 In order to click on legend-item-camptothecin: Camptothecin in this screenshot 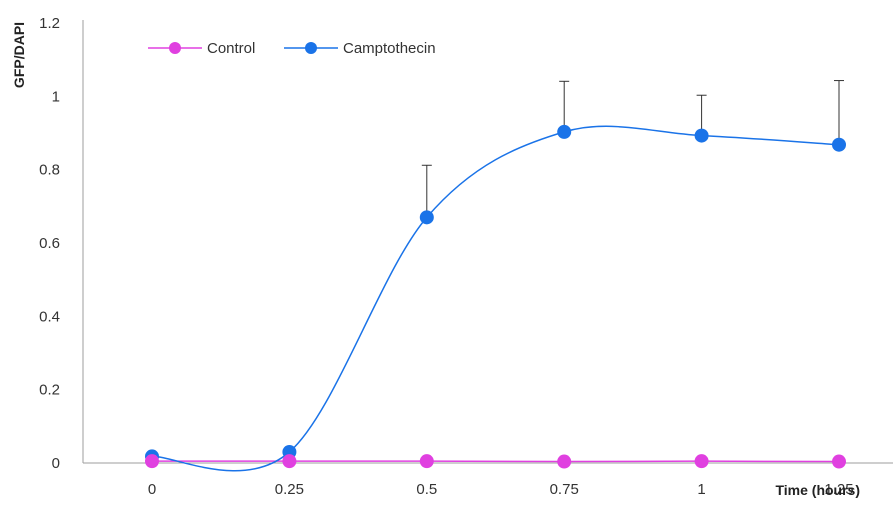, I will do `click(360, 48)`.